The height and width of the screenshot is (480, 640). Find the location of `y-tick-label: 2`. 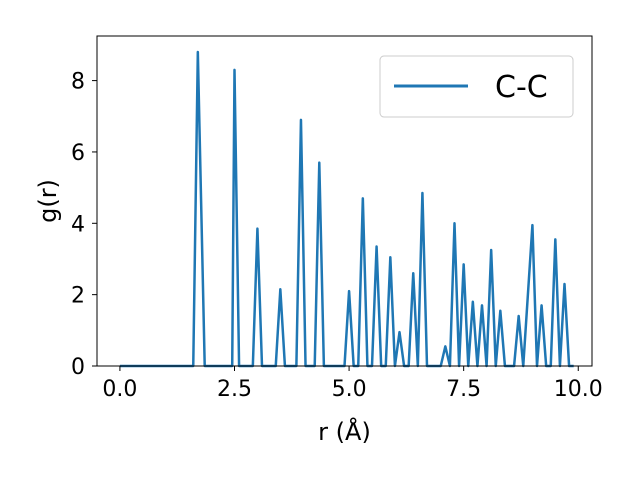

y-tick-label: 2 is located at coordinates (78, 296).